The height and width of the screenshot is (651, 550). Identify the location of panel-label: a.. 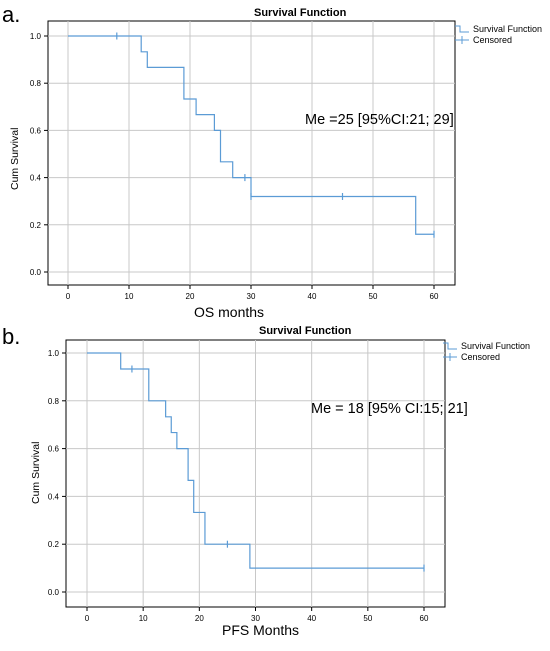
(11, 14).